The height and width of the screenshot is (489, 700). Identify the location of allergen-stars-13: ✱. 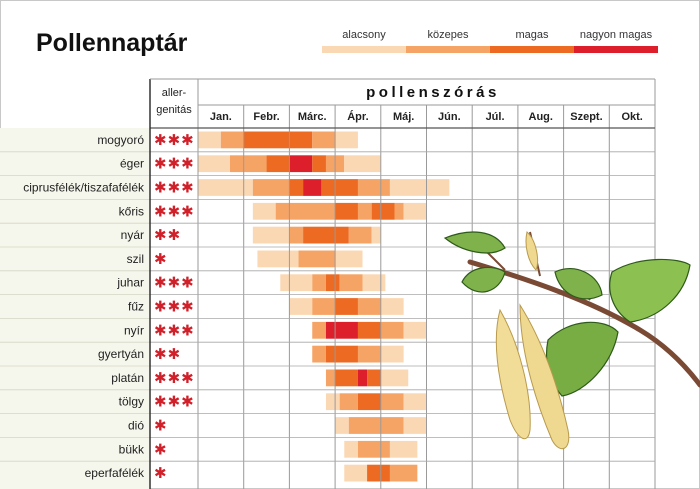
(161, 426).